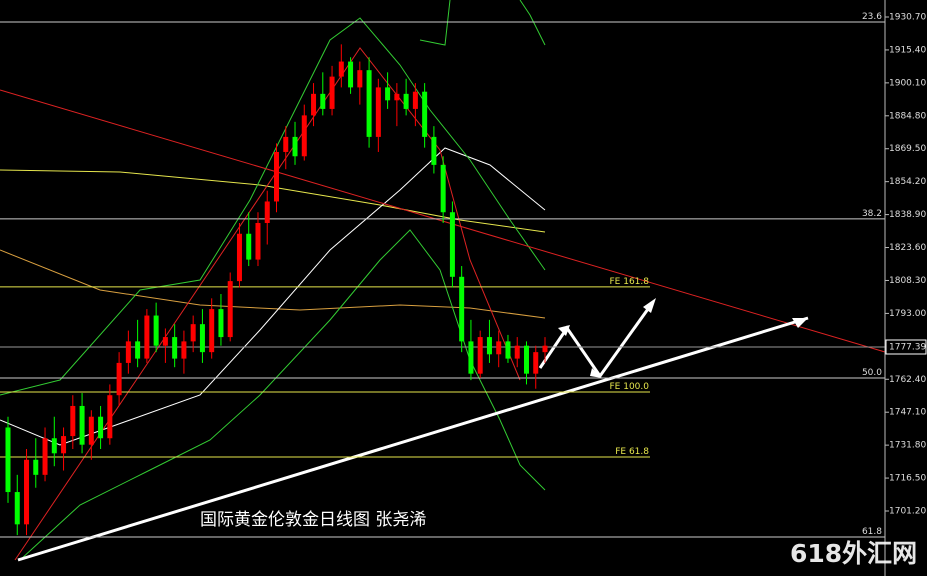  Describe the element at coordinates (630, 282) in the screenshot. I see `fe-label: FE 161.8` at that location.